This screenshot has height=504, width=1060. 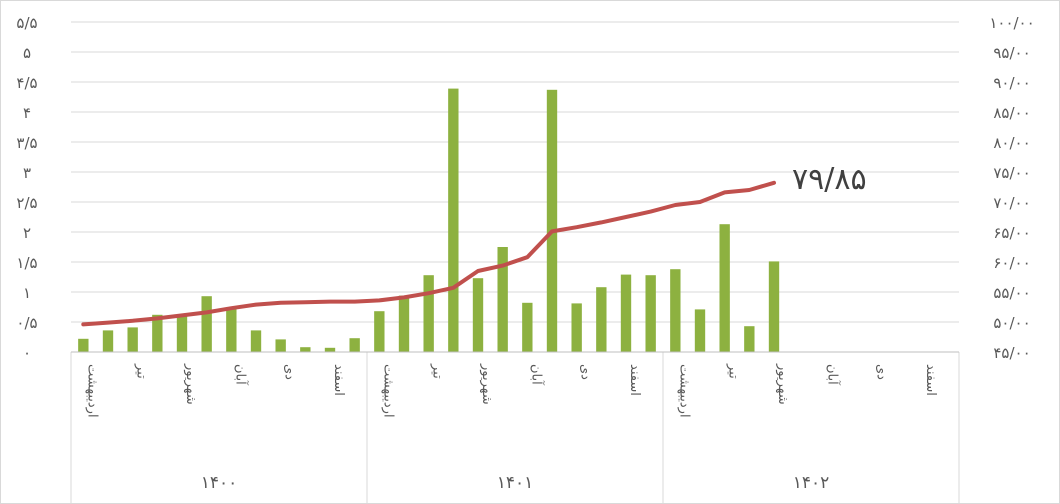 I want to click on y-left-tick-label: ۳, so click(x=27, y=173).